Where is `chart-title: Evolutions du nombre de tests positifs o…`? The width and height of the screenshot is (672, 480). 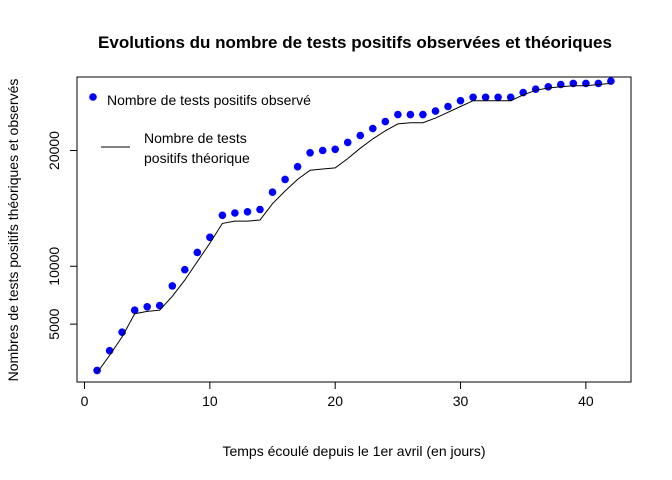
chart-title: Evolutions du nombre de tests positifs o… is located at coordinates (355, 42).